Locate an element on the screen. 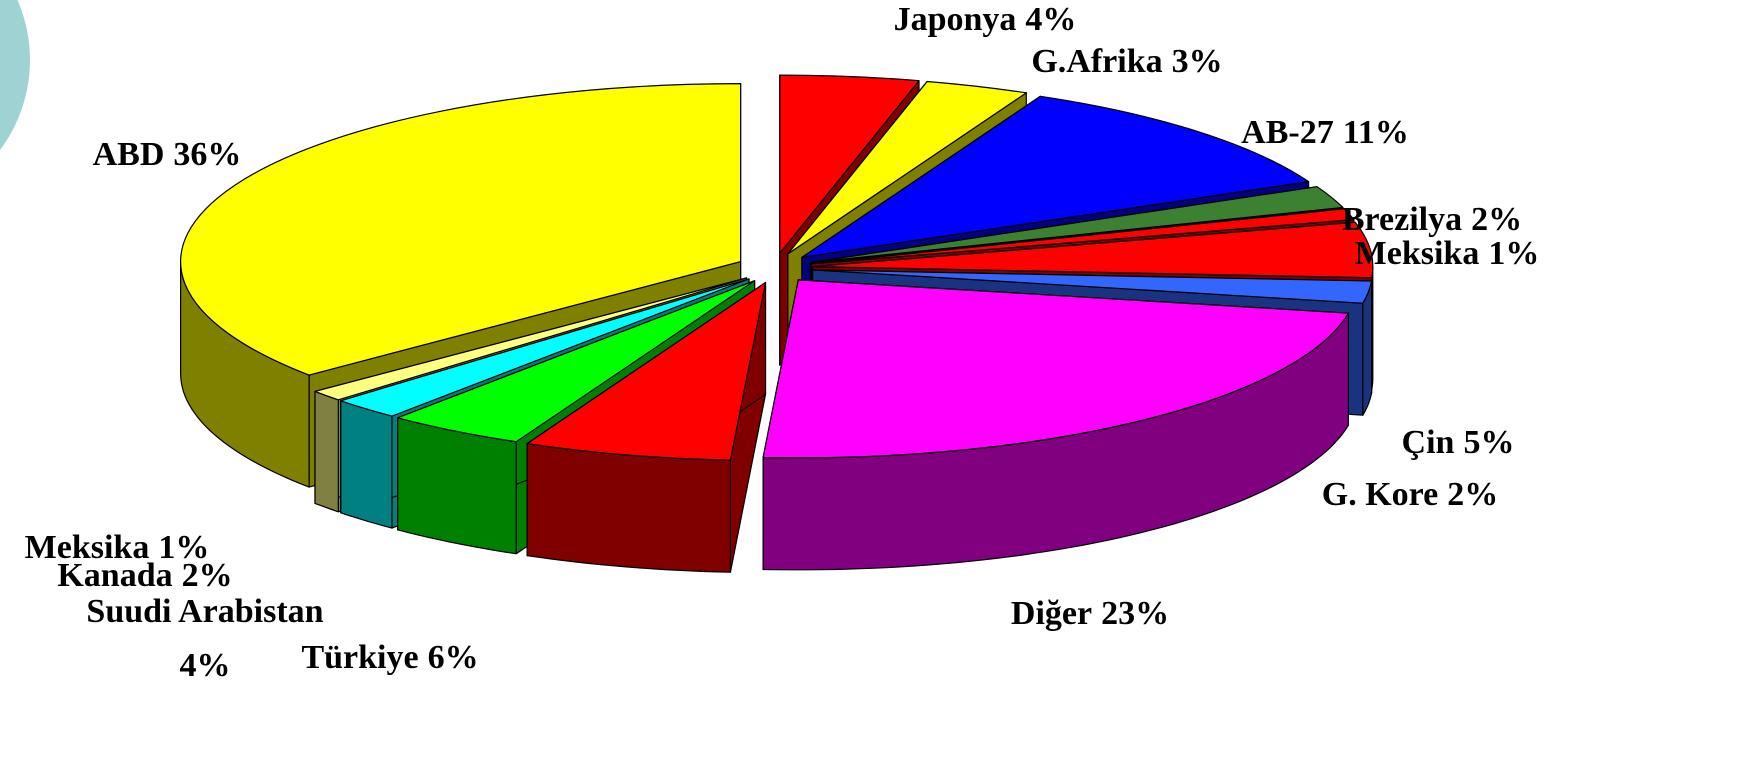 The image size is (1758, 766). value-label: 5% is located at coordinates (1488, 442).